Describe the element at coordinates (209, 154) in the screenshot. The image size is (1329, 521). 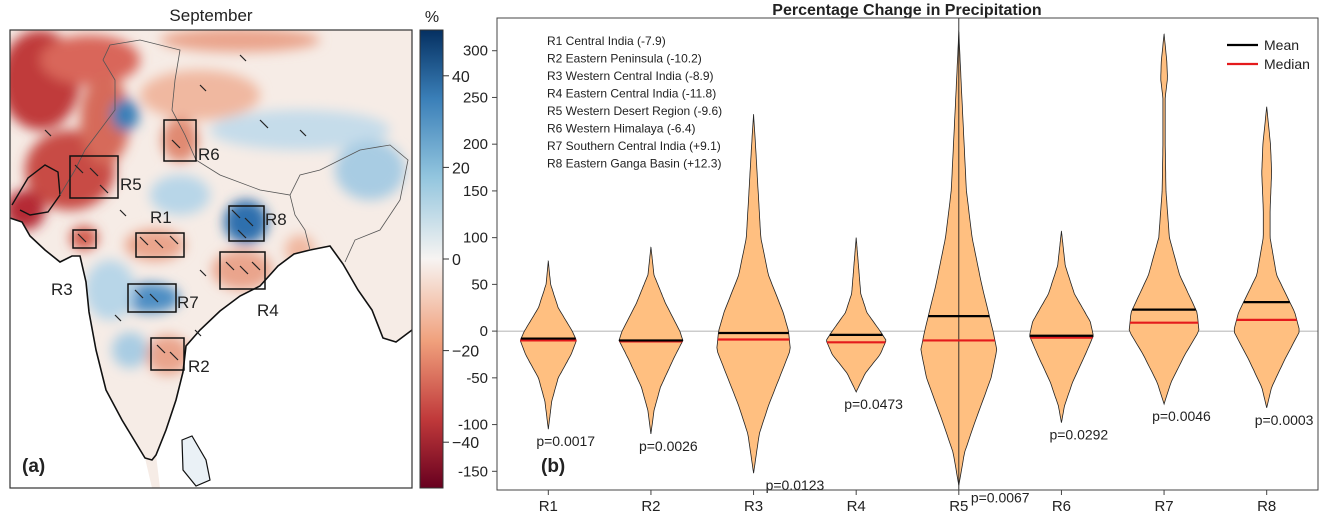
I see `region-label-r6: R6` at that location.